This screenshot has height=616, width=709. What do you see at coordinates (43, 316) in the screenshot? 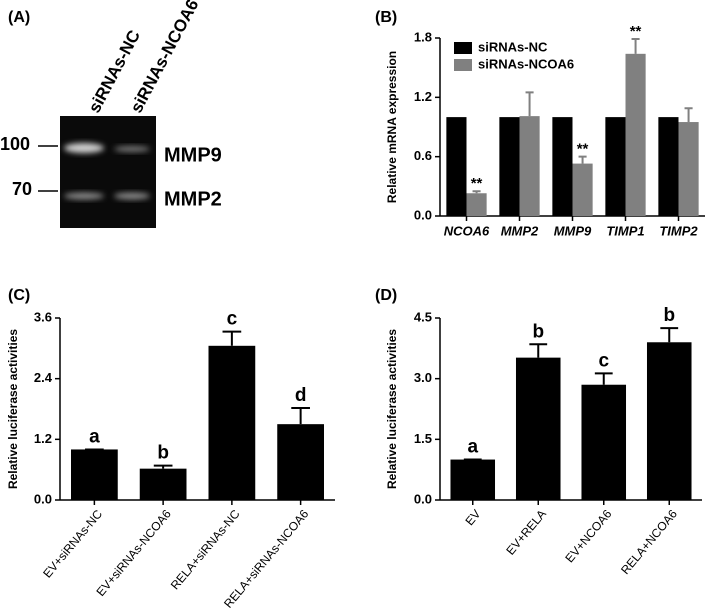
I see `y-tick-label: 3.6` at bounding box center [43, 316].